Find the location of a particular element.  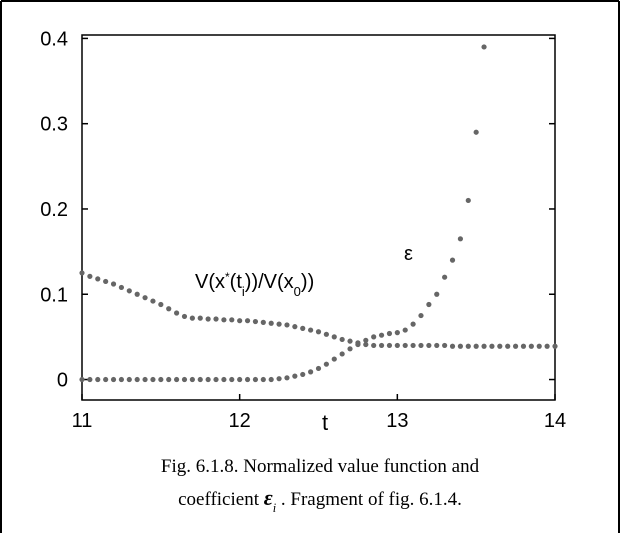

y-tick-label: 0.2 is located at coordinates (54, 210).